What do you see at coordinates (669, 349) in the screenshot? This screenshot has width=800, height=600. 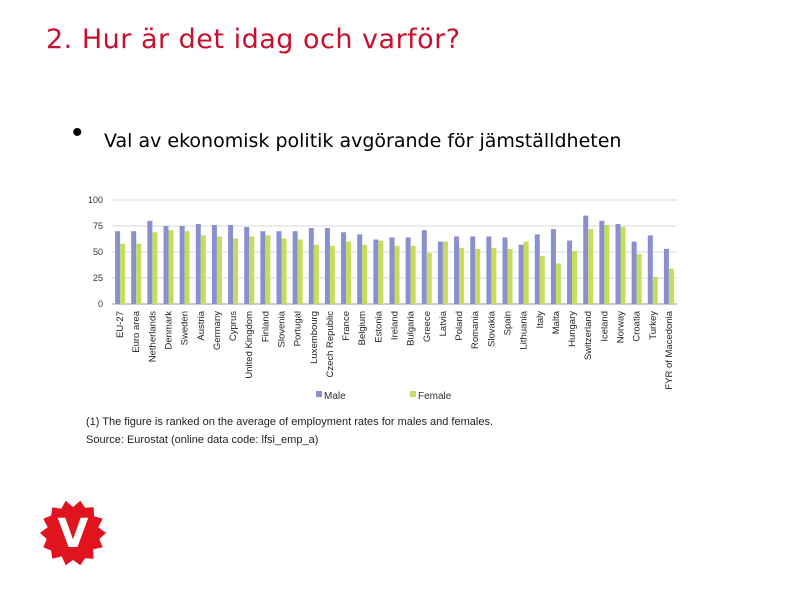 I see `x-tick-label: FYR of Macedonia` at bounding box center [669, 349].